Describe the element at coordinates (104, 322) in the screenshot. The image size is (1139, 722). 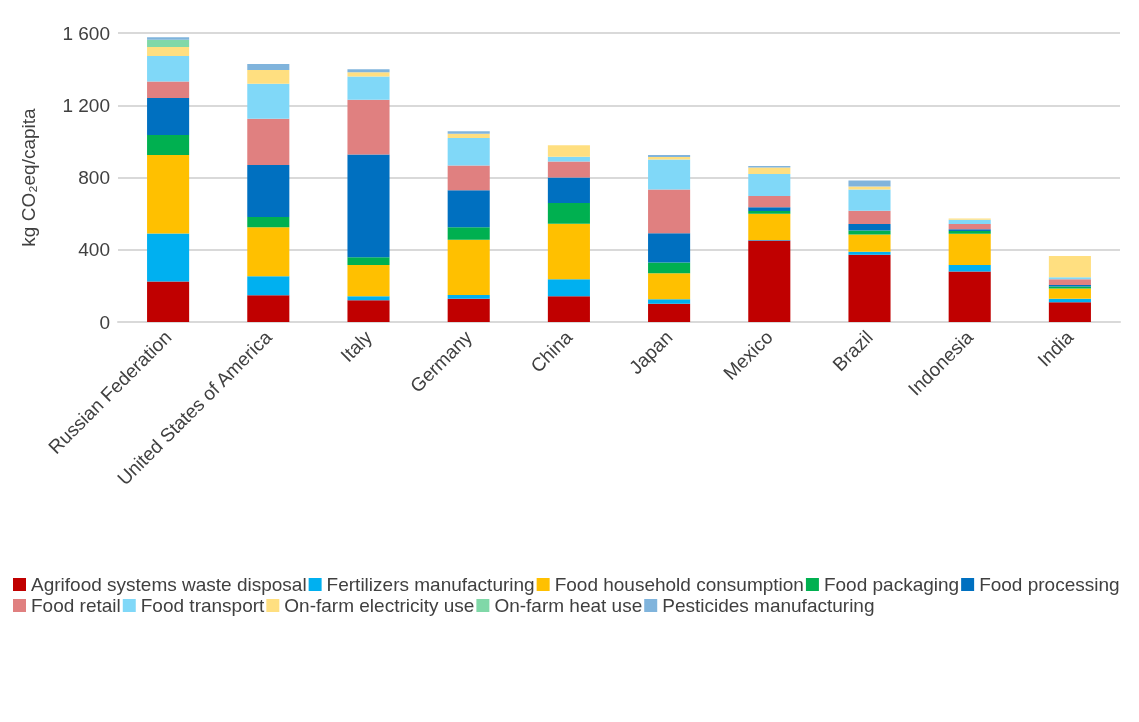
I see `y-tick-label: 0` at that location.